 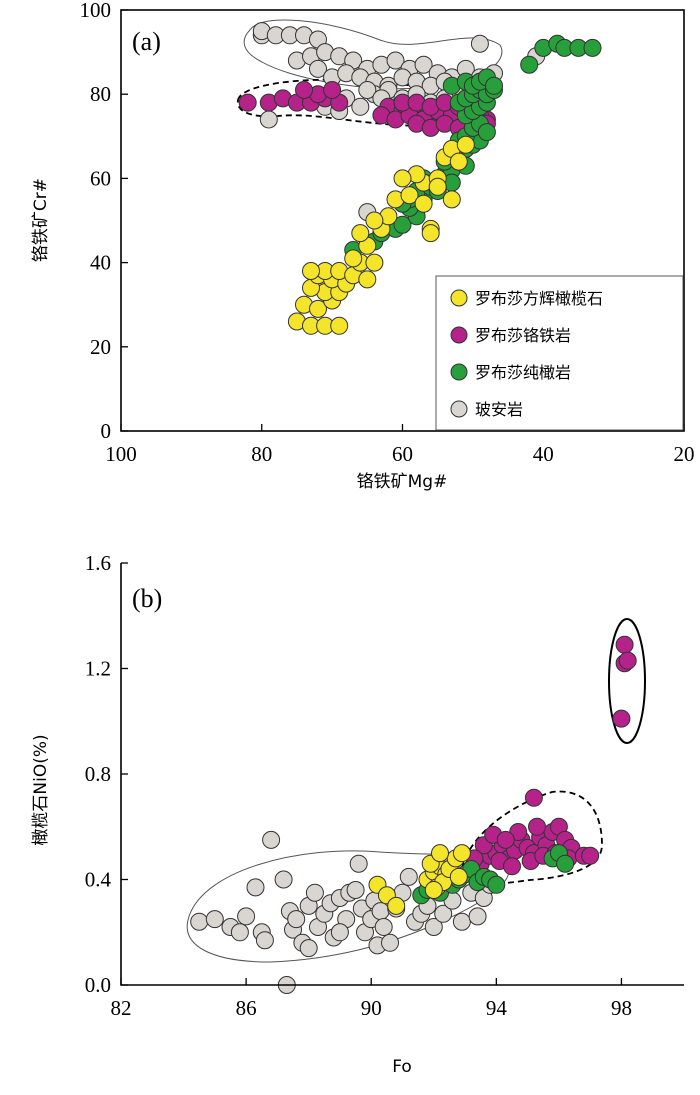 I want to click on x-tick-label: 40, so click(x=543, y=454).